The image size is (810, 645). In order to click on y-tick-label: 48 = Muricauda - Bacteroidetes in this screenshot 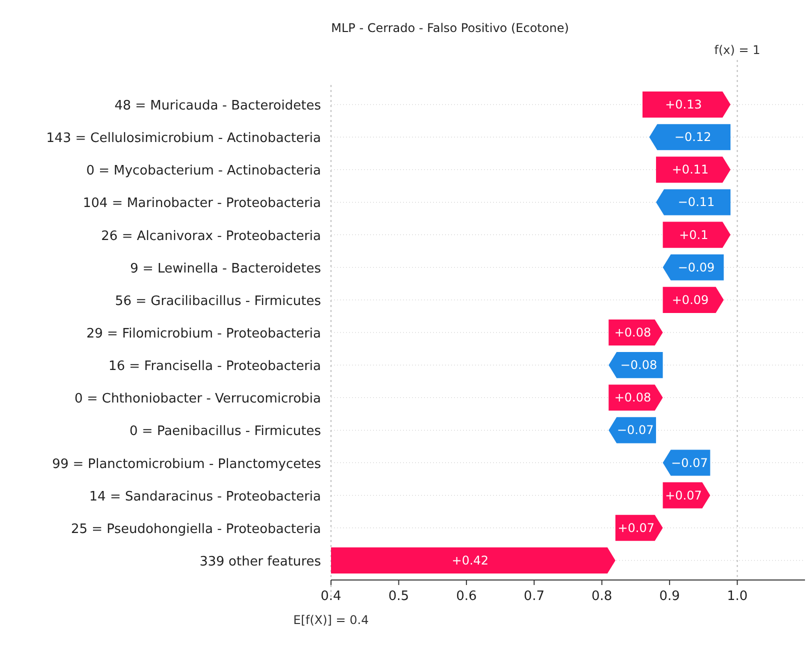, I will do `click(218, 106)`.